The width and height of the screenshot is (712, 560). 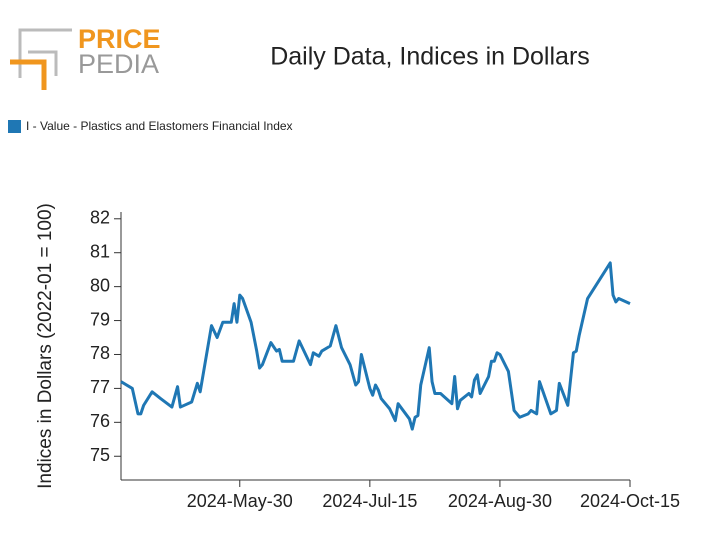 What do you see at coordinates (500, 501) in the screenshot?
I see `x-tick-label: 2024-Aug-30` at bounding box center [500, 501].